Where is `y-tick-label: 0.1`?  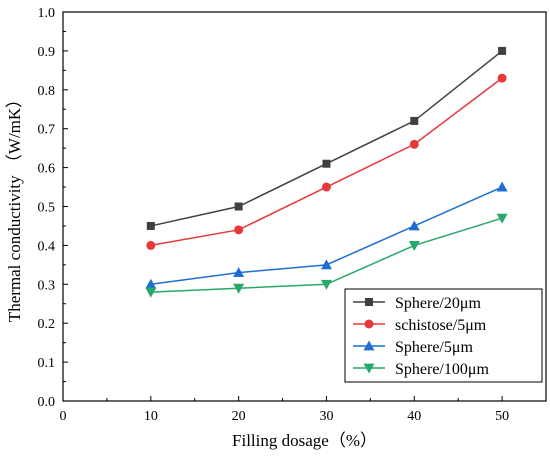 y-tick-label: 0.1 is located at coordinates (47, 363).